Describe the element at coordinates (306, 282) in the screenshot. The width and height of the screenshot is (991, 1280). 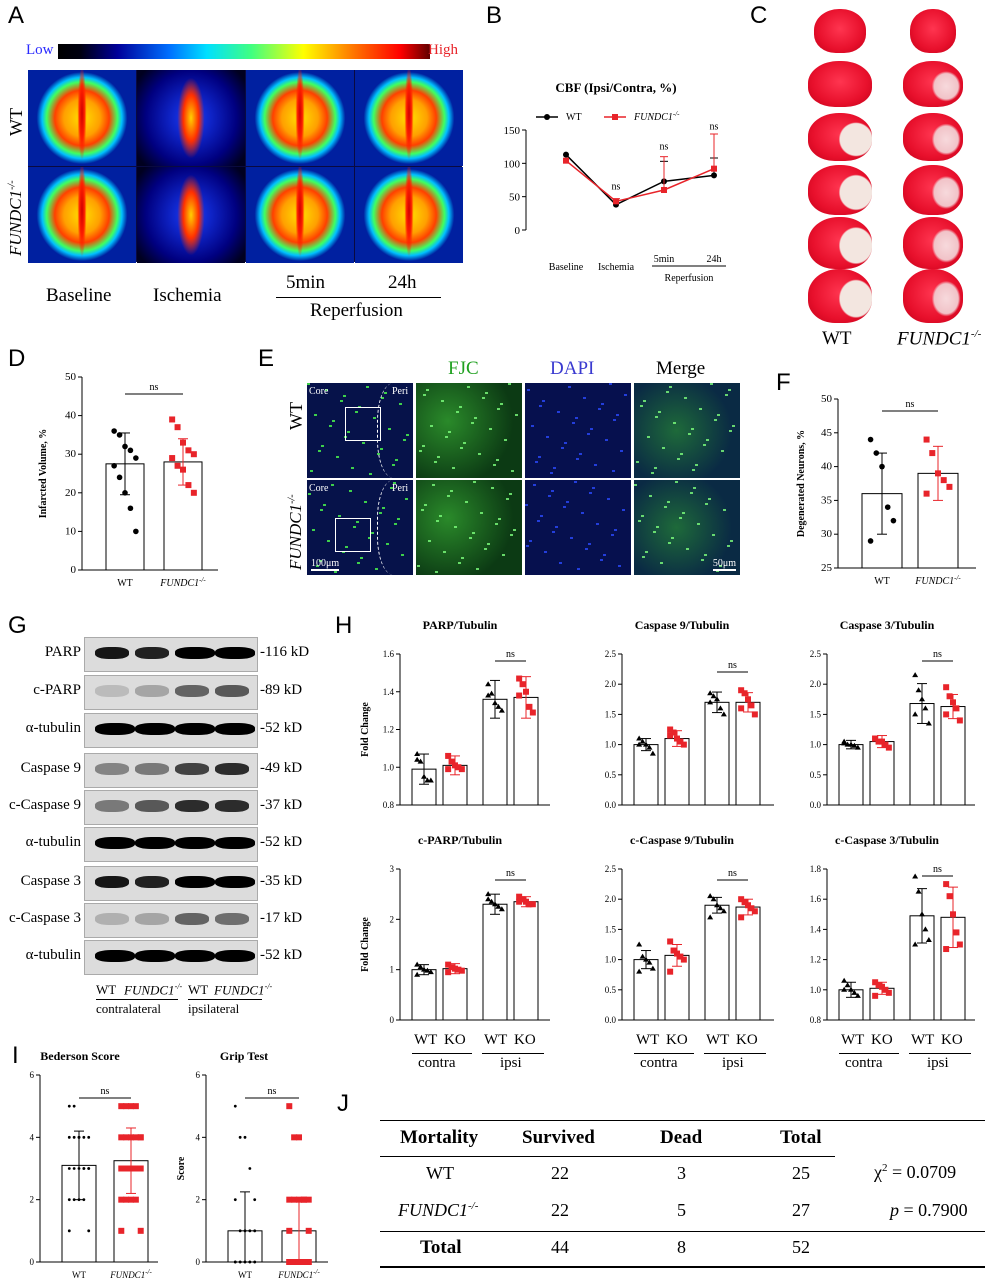
I see `col-label-5min: 5min` at that location.